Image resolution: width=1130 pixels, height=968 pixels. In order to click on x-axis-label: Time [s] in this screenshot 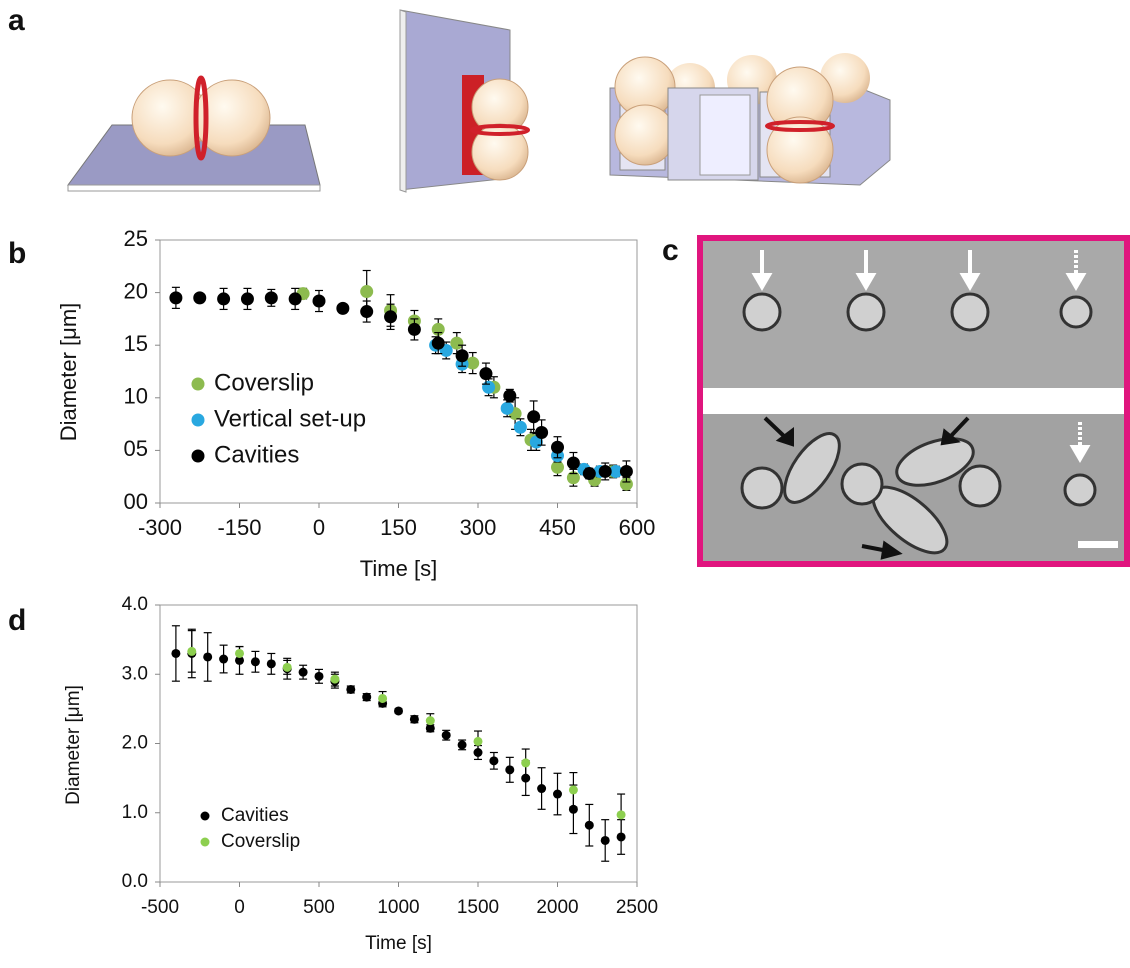, I will do `click(398, 568)`.